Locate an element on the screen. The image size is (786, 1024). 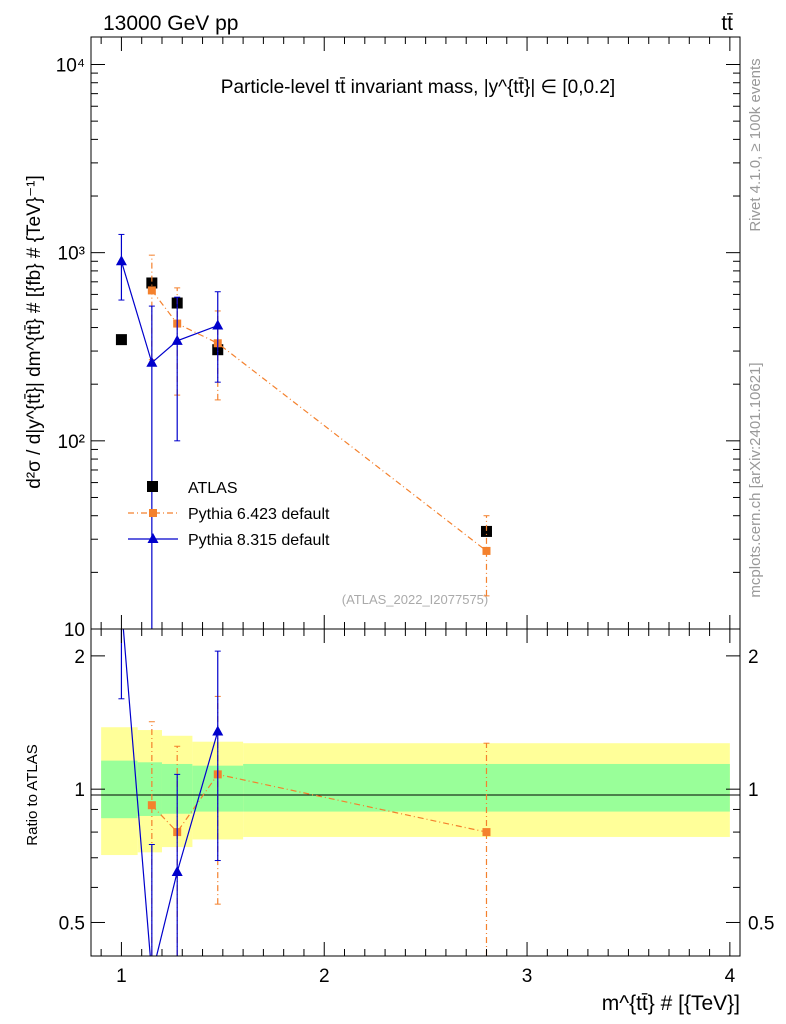
pythia-8-315-default-ratio-group is located at coordinates (170, 789).